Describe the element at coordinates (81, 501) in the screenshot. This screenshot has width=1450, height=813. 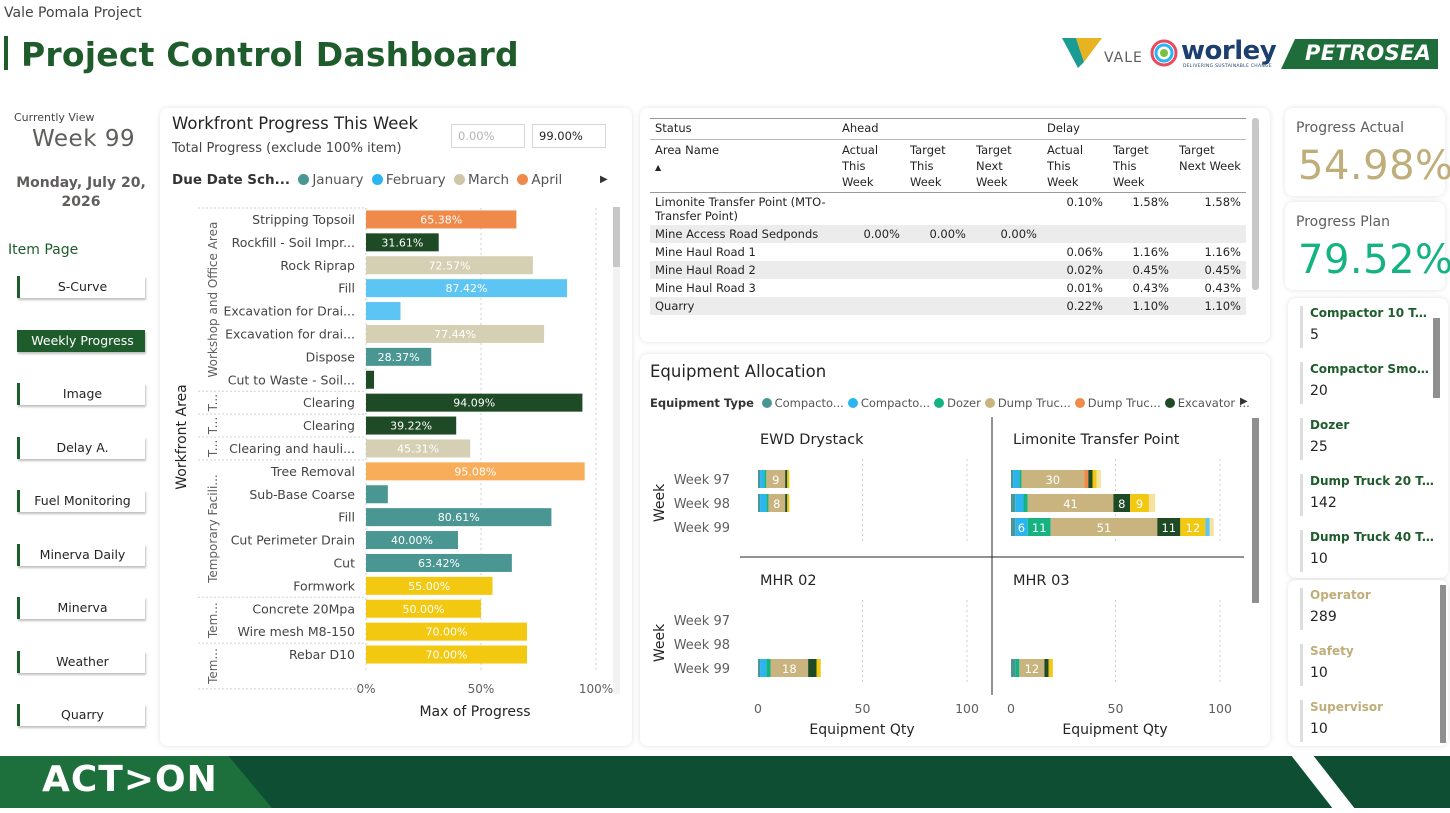
I see `nav-fuel-monitoring-button: Fuel Monitoring` at that location.